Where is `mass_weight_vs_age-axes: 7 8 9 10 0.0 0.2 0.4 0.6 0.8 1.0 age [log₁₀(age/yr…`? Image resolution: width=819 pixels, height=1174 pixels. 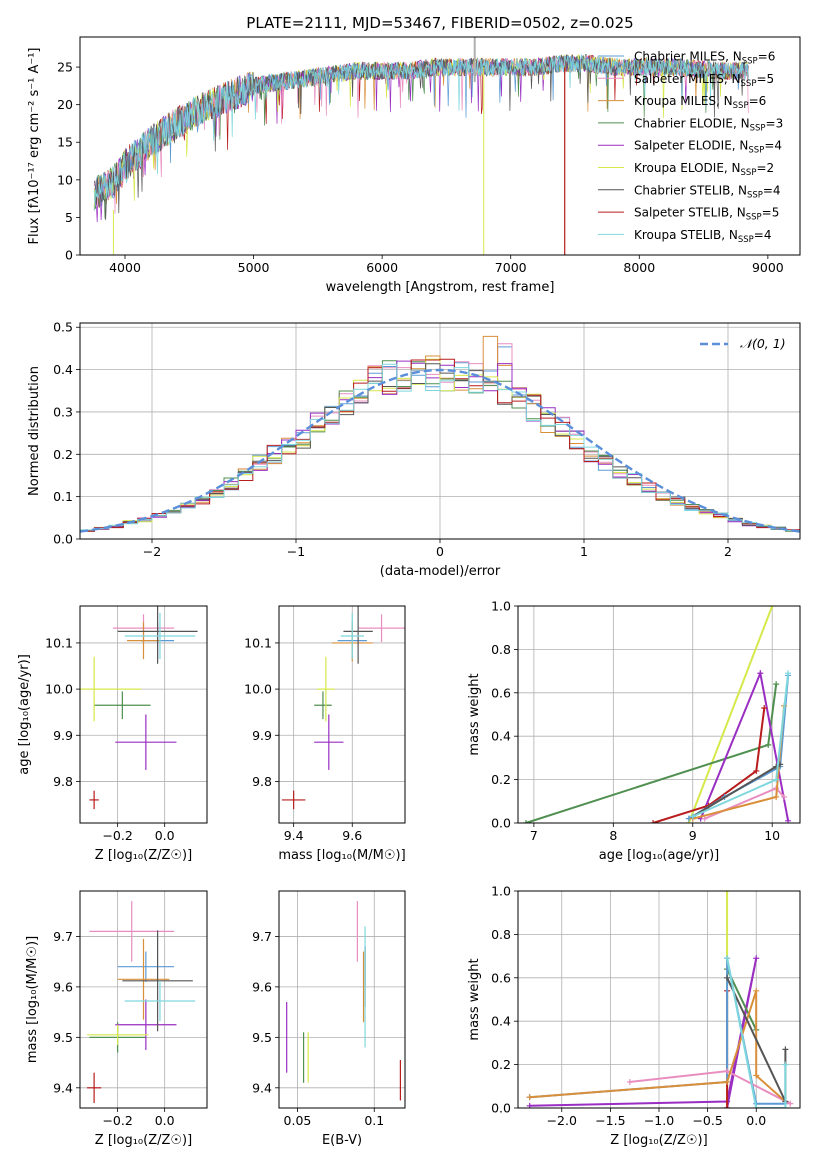 mass_weight_vs_age-axes: 7 8 9 10 0.0 0.2 0.4 0.6 0.8 1.0 age [log₁₀(age/yr… is located at coordinates (634, 731).